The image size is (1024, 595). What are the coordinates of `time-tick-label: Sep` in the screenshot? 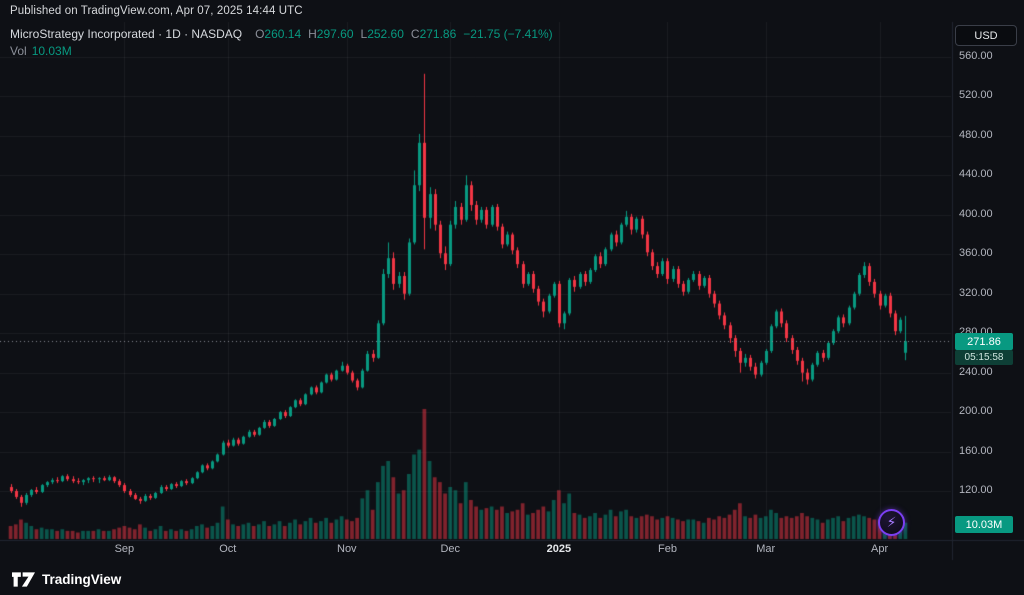 It's located at (124, 549).